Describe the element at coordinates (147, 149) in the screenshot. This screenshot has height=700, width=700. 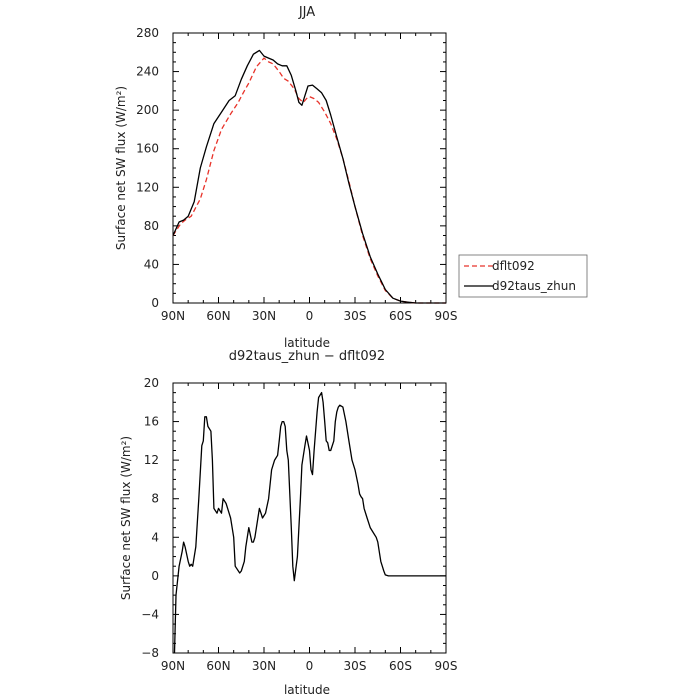
I see `y-tick-label: 160` at that location.